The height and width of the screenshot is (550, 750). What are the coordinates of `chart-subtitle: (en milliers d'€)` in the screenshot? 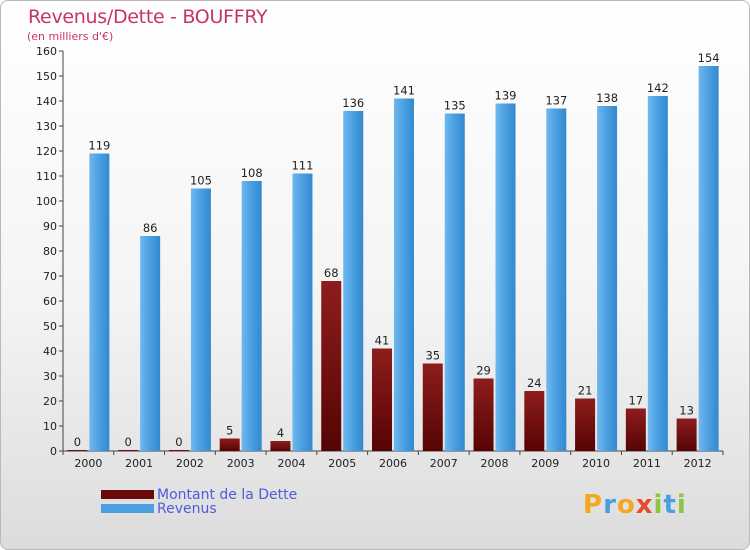 It's located at (70, 36).